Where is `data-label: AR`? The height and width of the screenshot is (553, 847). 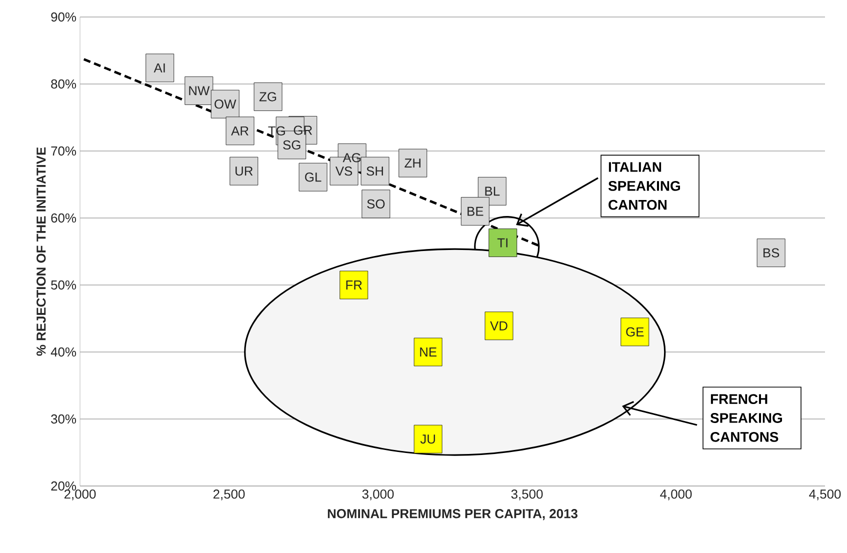
data-label: AR is located at coordinates (239, 131).